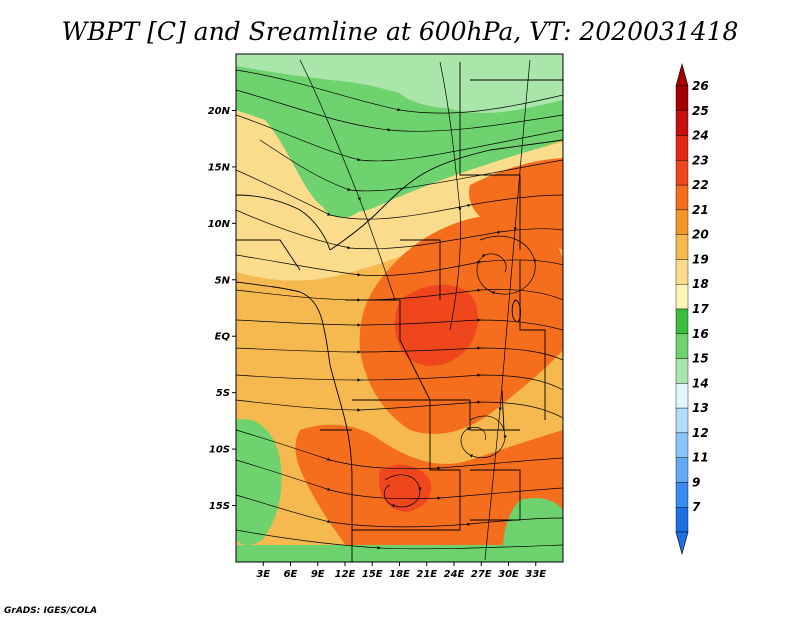  I want to click on field-region-east-orange, so click(516, 204).